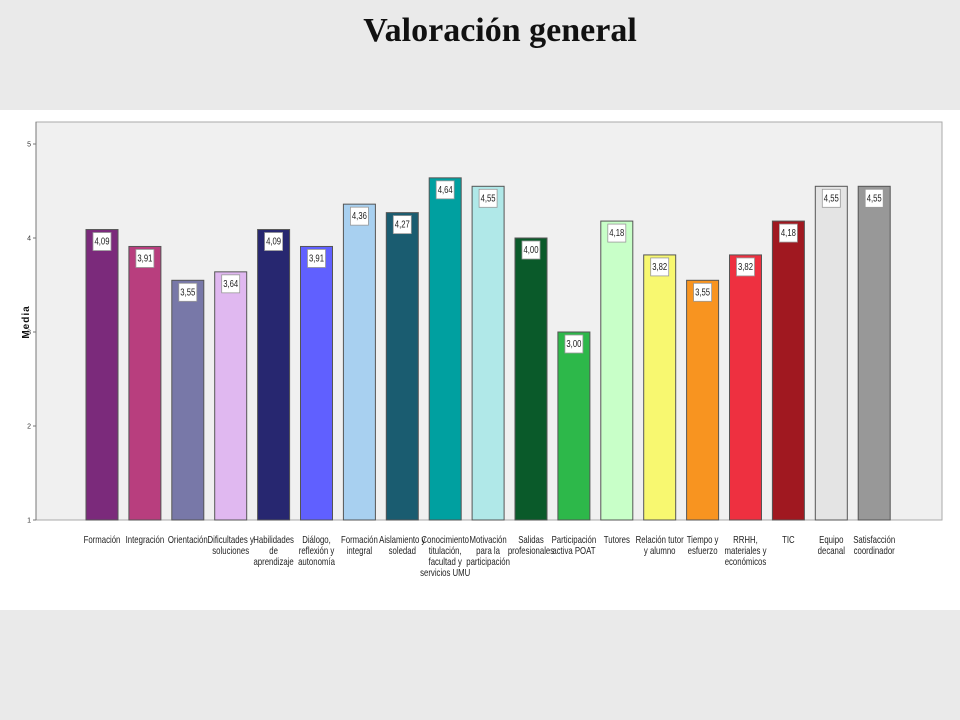  What do you see at coordinates (316, 539) in the screenshot?
I see `category-label-line: Diálogo,` at bounding box center [316, 539].